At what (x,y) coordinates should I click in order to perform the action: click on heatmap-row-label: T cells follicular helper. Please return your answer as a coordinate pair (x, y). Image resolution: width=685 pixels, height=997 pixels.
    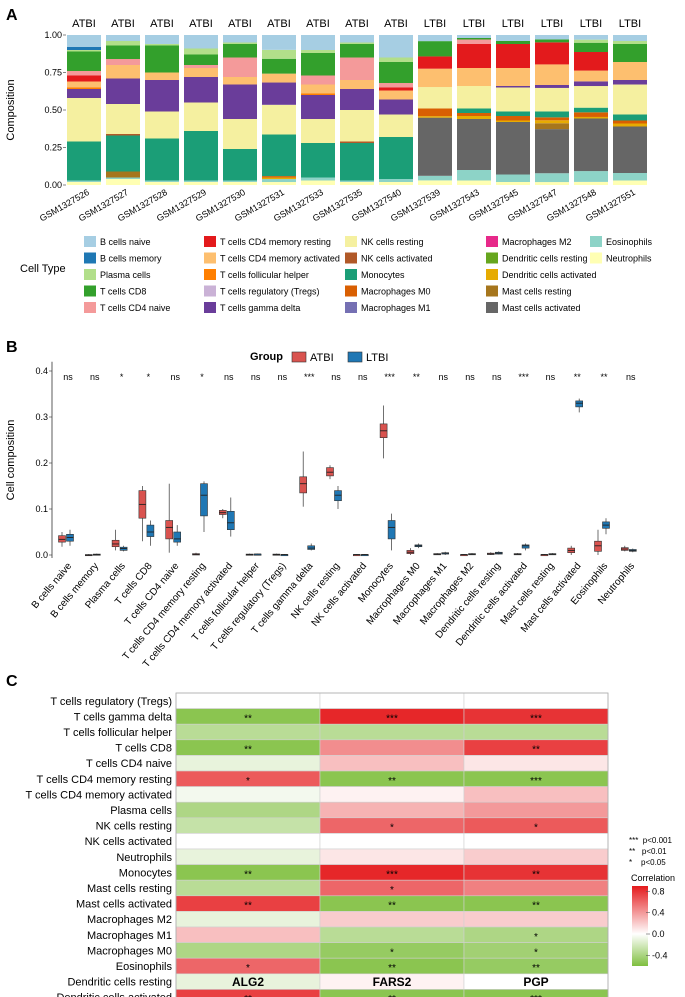
    Looking at the image, I should click on (117, 733).